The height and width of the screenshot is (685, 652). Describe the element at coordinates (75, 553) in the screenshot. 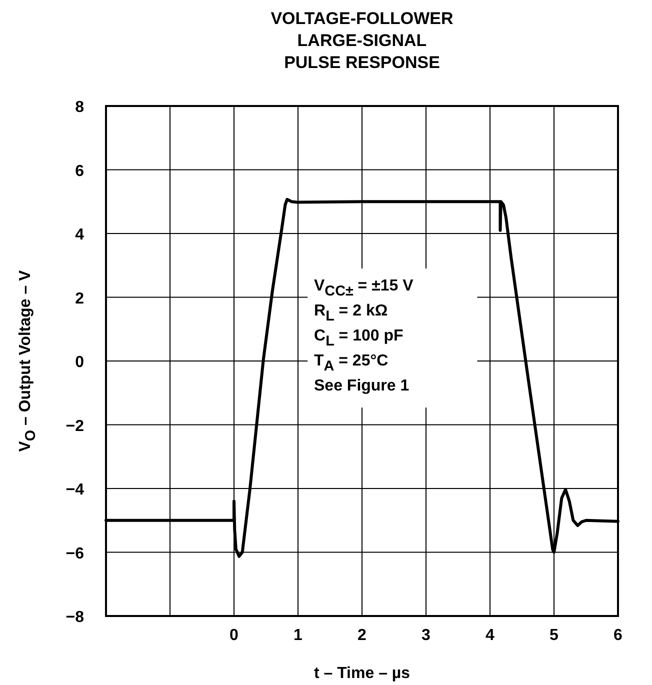

I see `y-tick-label: −6` at that location.